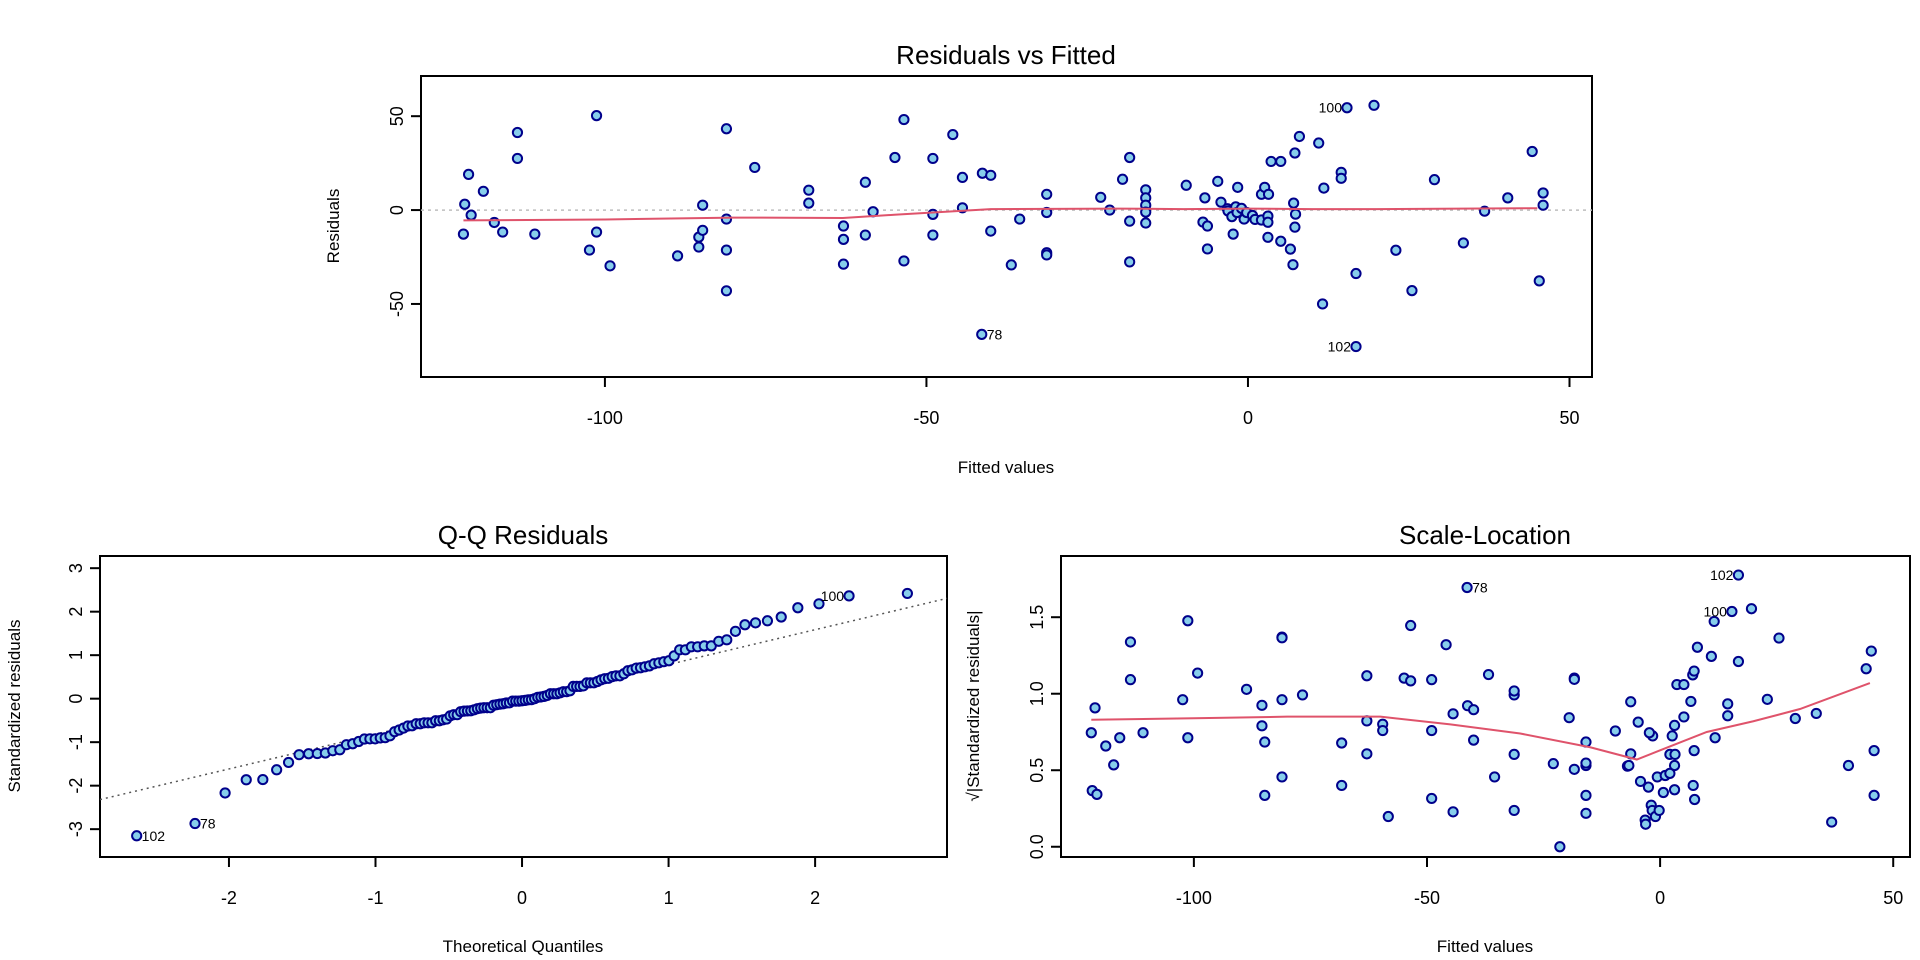 The width and height of the screenshot is (1920, 960). I want to click on x-axis-label: Fitted values, so click(1485, 946).